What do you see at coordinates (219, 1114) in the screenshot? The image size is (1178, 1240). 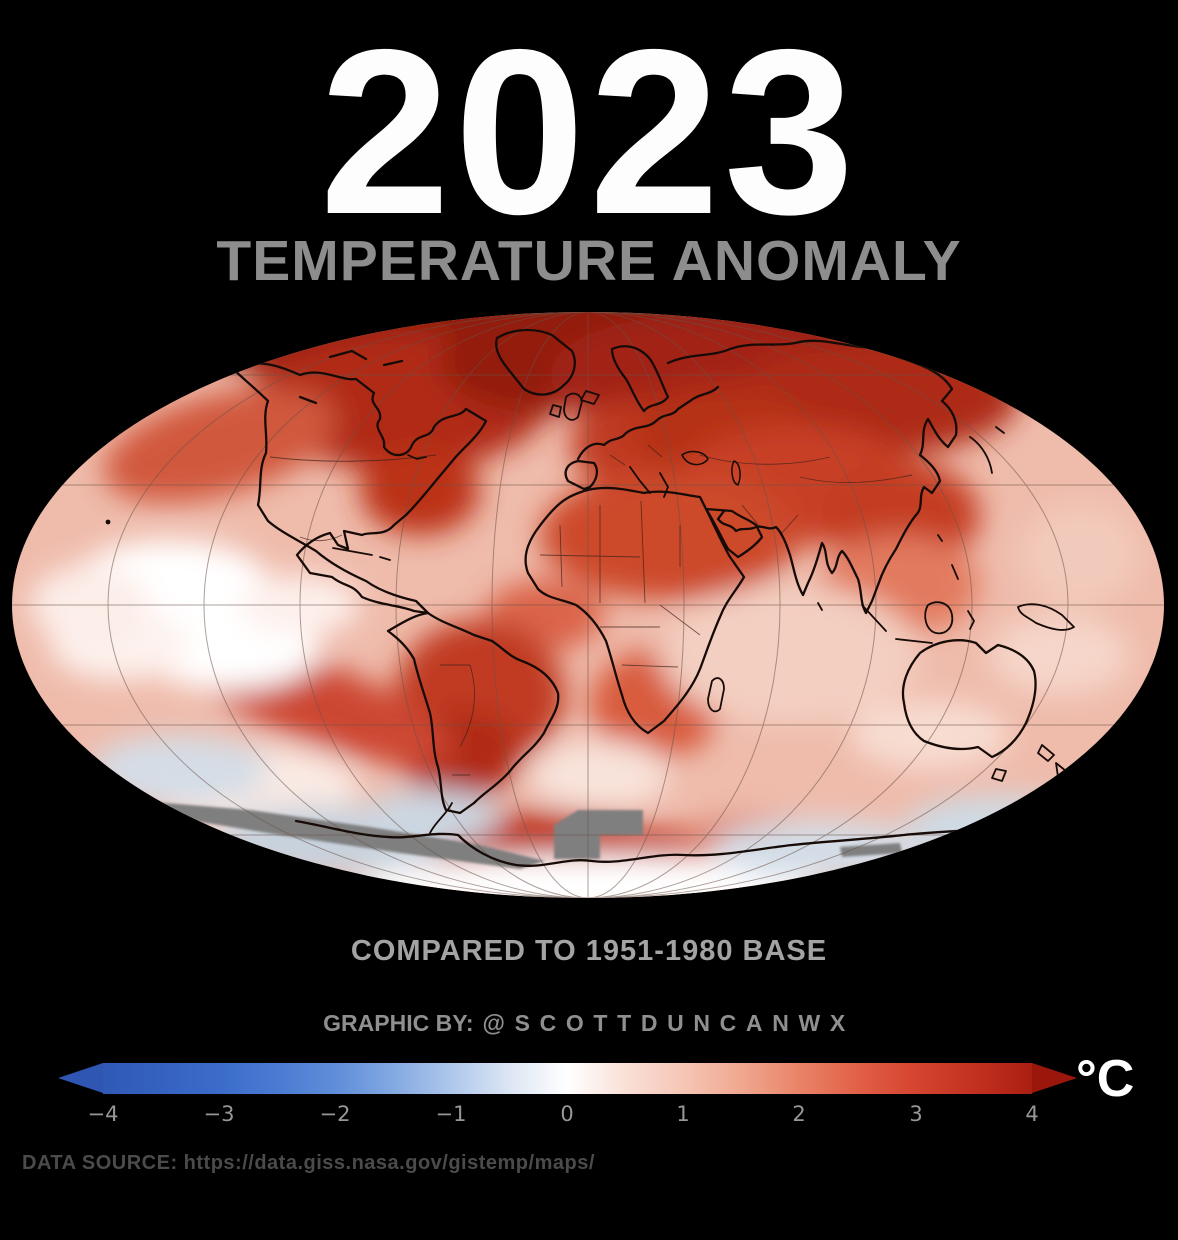 I see `colorbar-tick-label: −3` at bounding box center [219, 1114].